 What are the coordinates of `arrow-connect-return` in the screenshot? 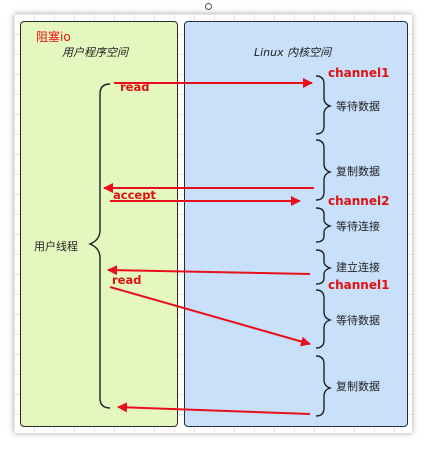 It's located at (209, 270).